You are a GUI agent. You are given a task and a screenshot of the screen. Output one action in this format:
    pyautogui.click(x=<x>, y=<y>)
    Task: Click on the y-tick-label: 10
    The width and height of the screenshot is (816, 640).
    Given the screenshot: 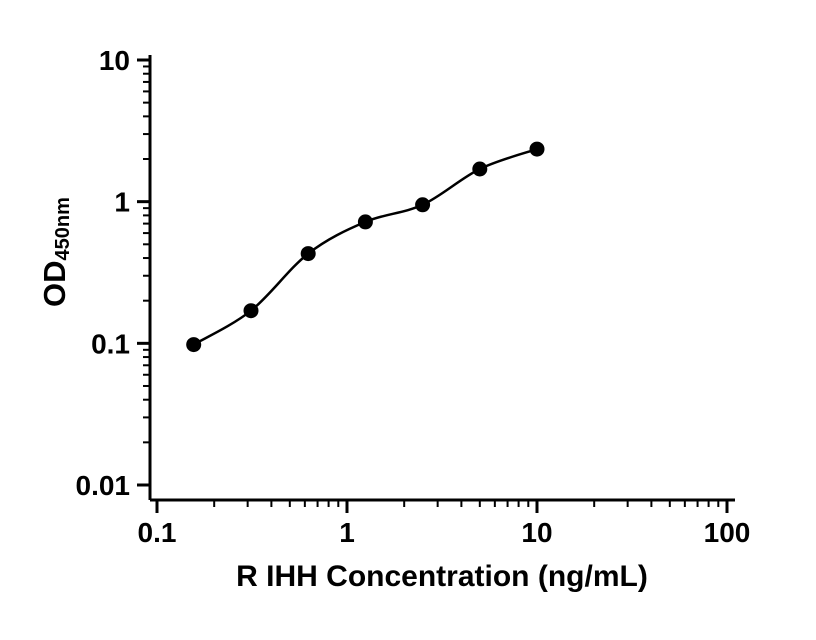 What is the action you would take?
    pyautogui.click(x=114, y=60)
    